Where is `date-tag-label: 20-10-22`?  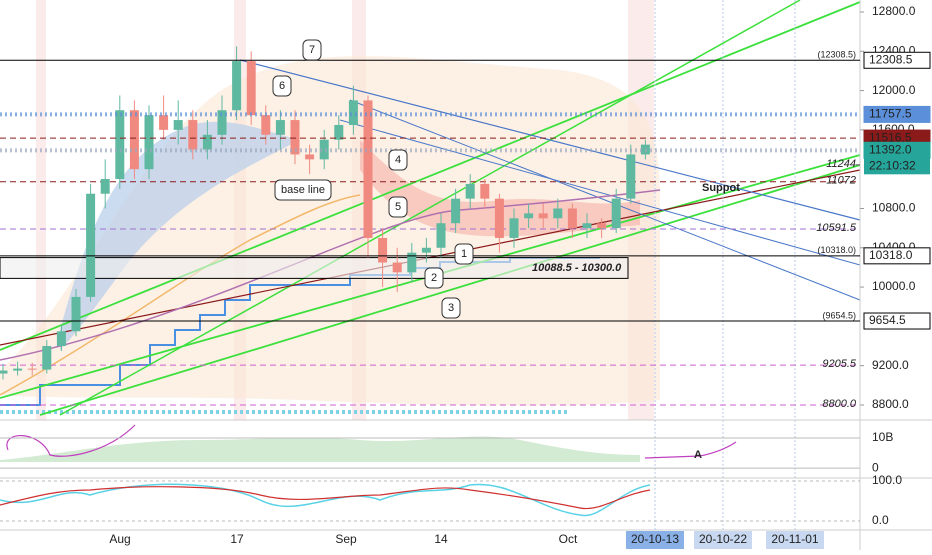
date-tag-label: 20-10-22 is located at coordinates (723, 539).